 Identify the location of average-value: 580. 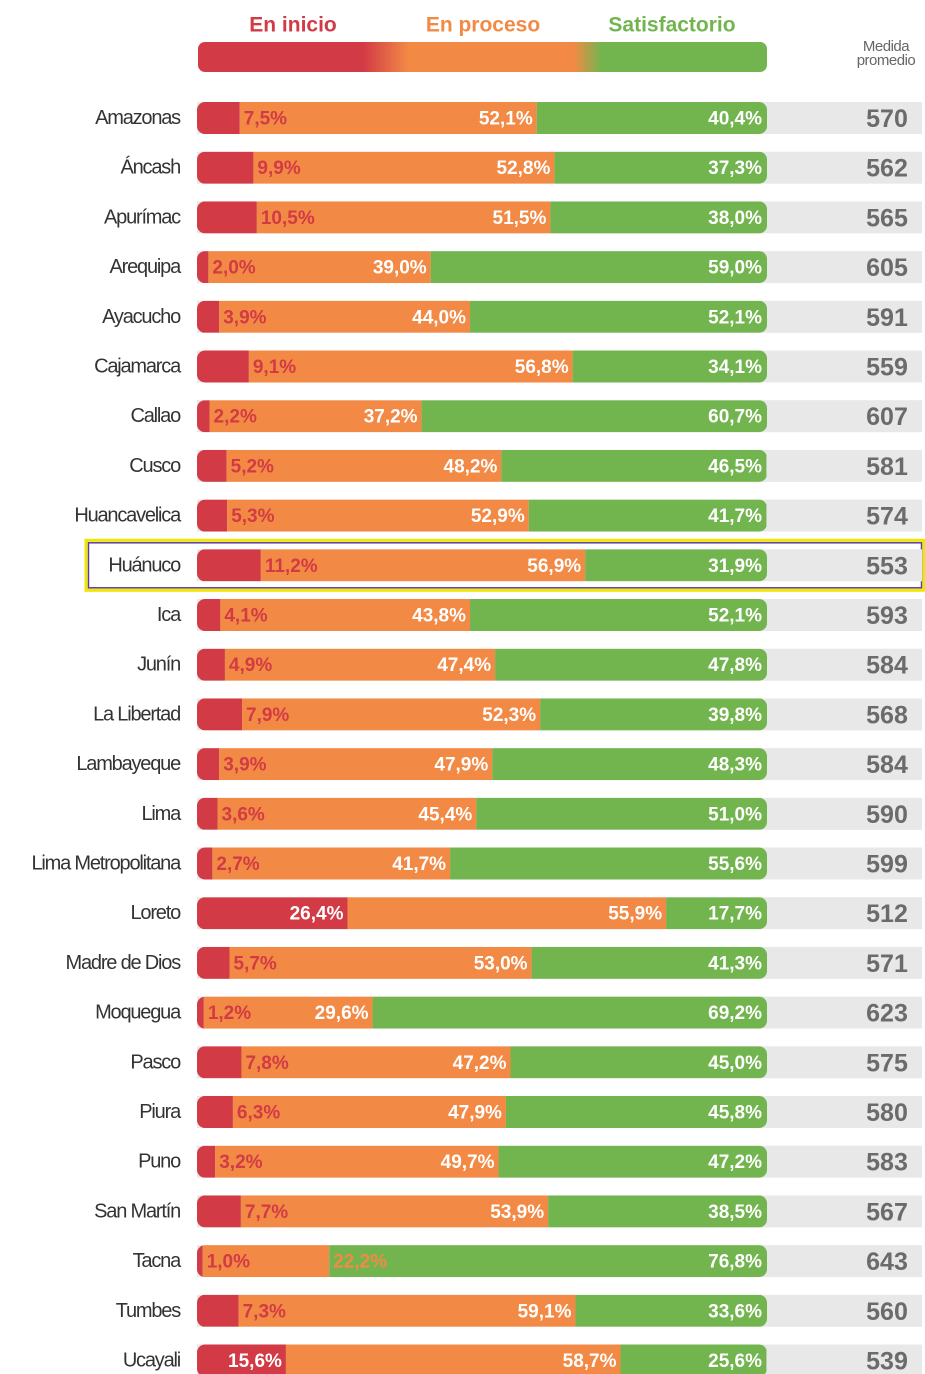
(887, 1113).